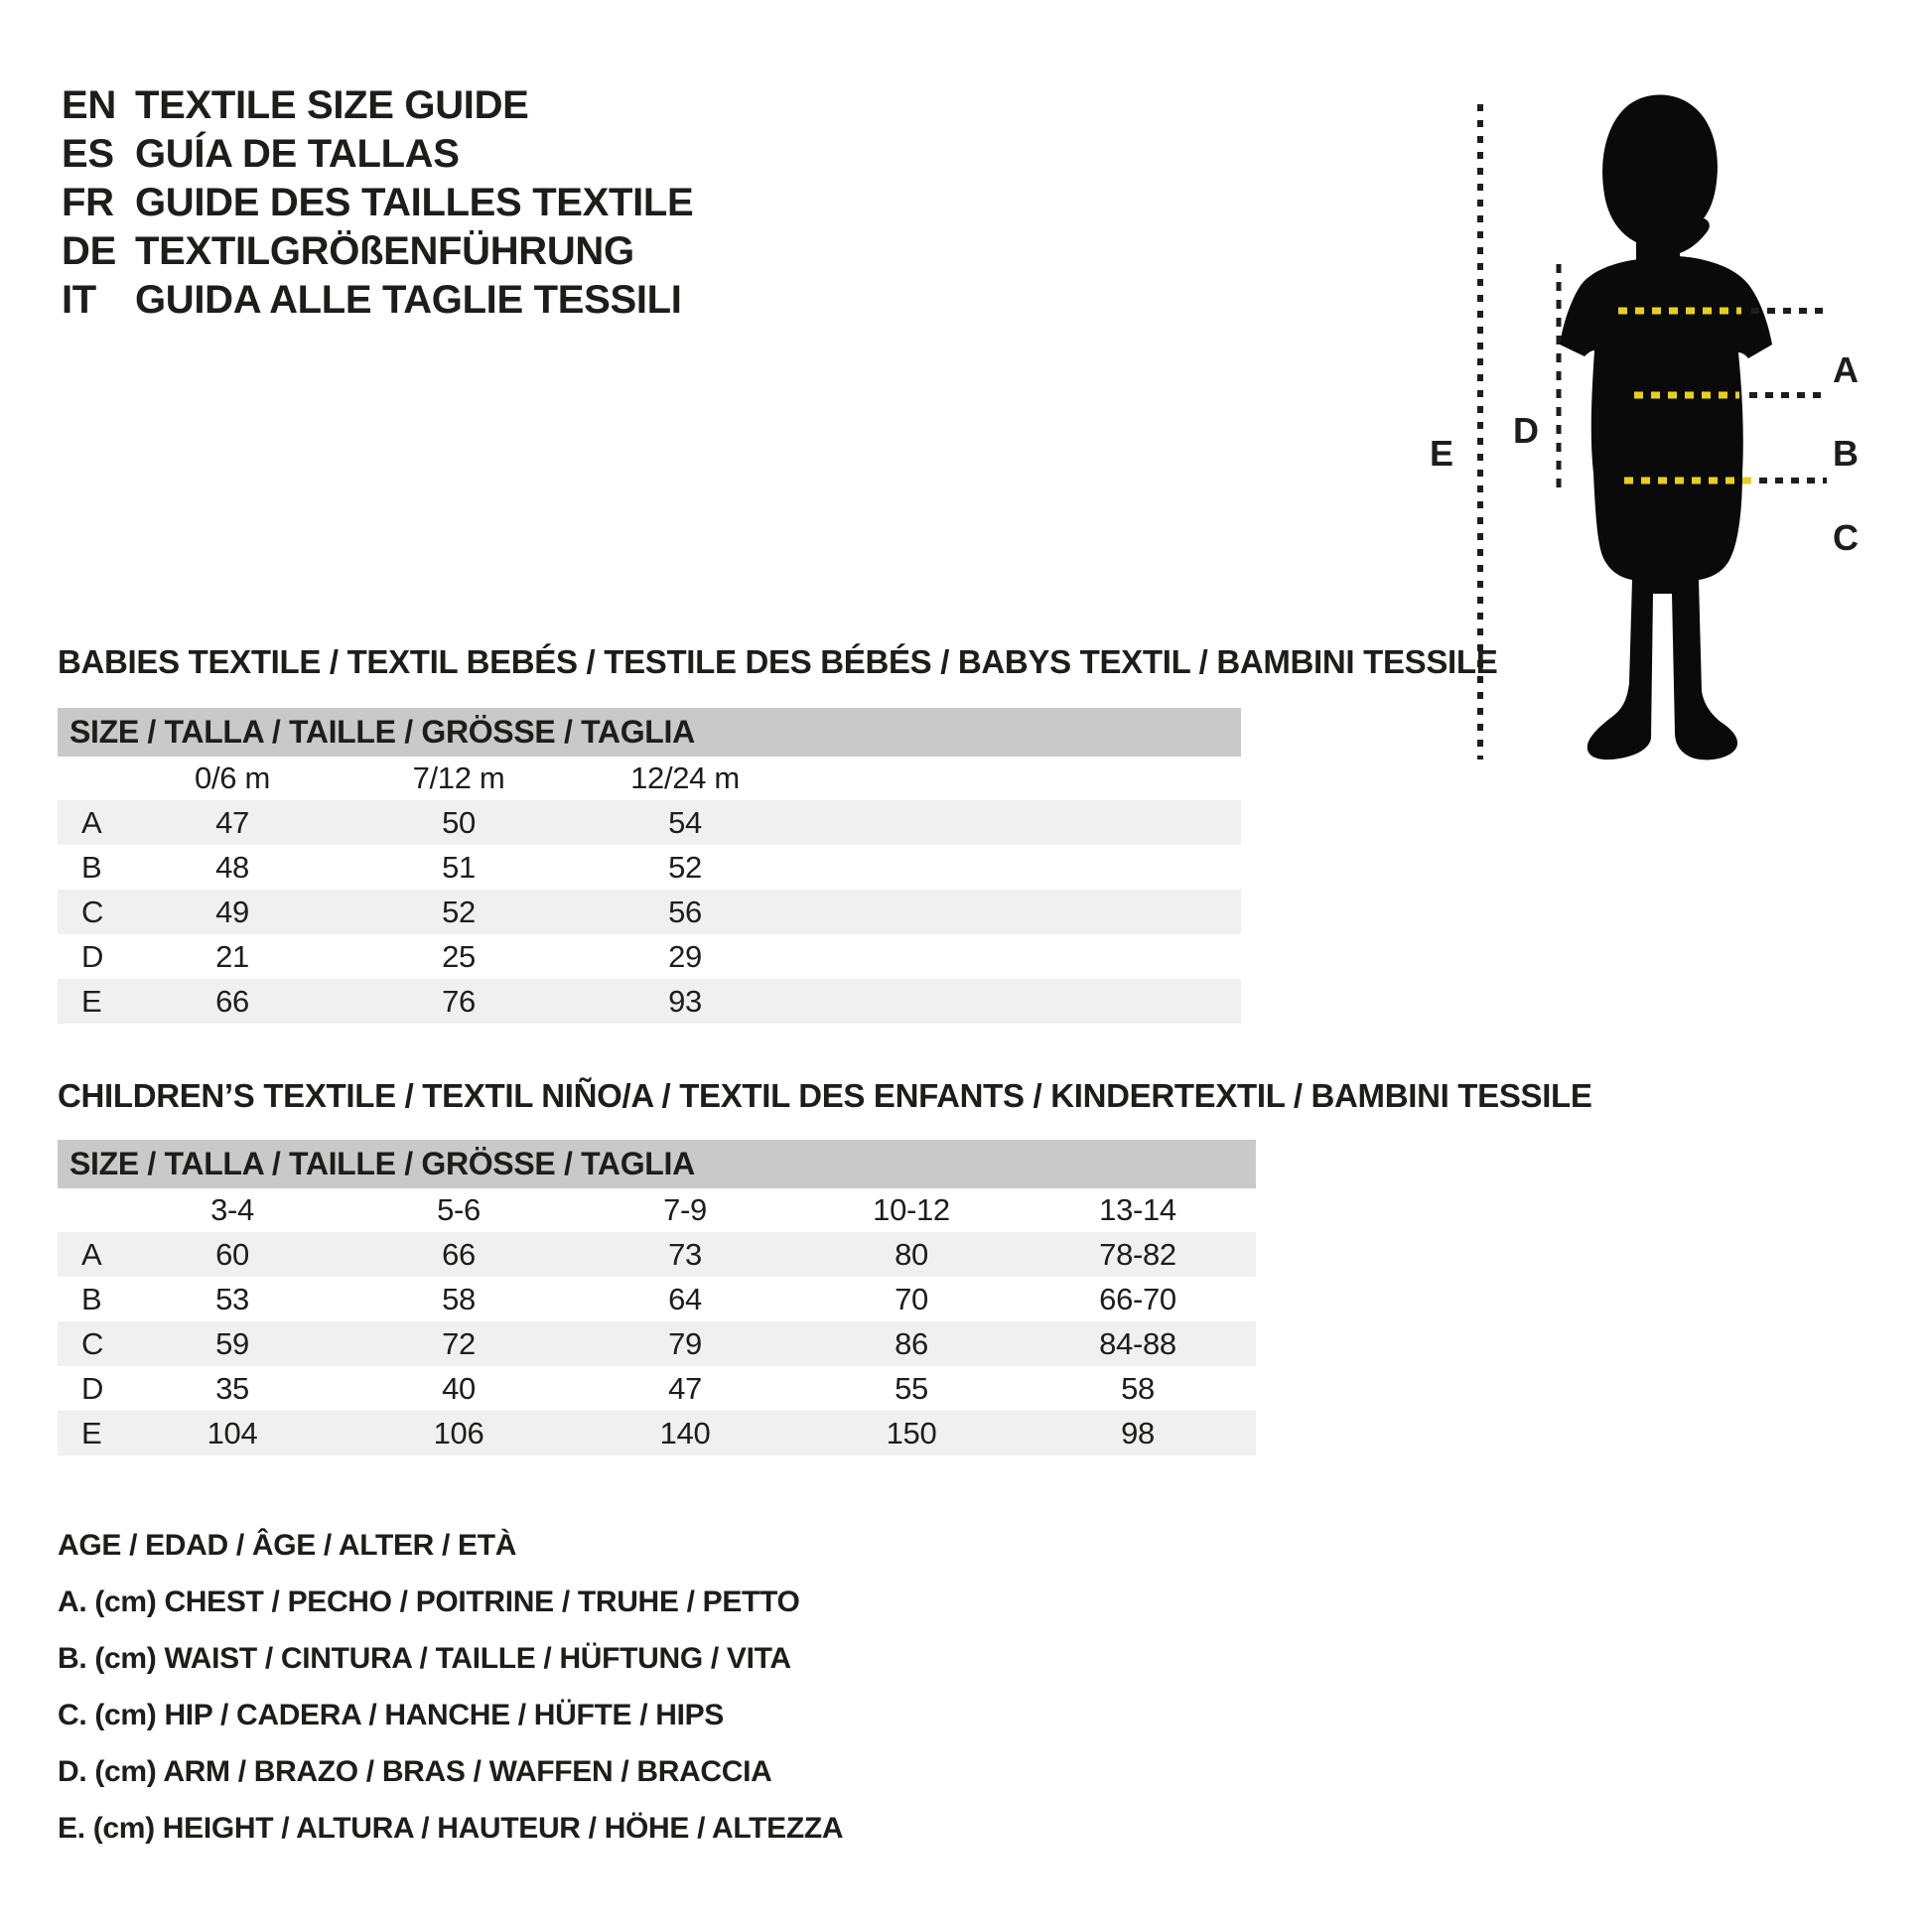  What do you see at coordinates (232, 777) in the screenshot?
I see `column-header: 0/6 m` at bounding box center [232, 777].